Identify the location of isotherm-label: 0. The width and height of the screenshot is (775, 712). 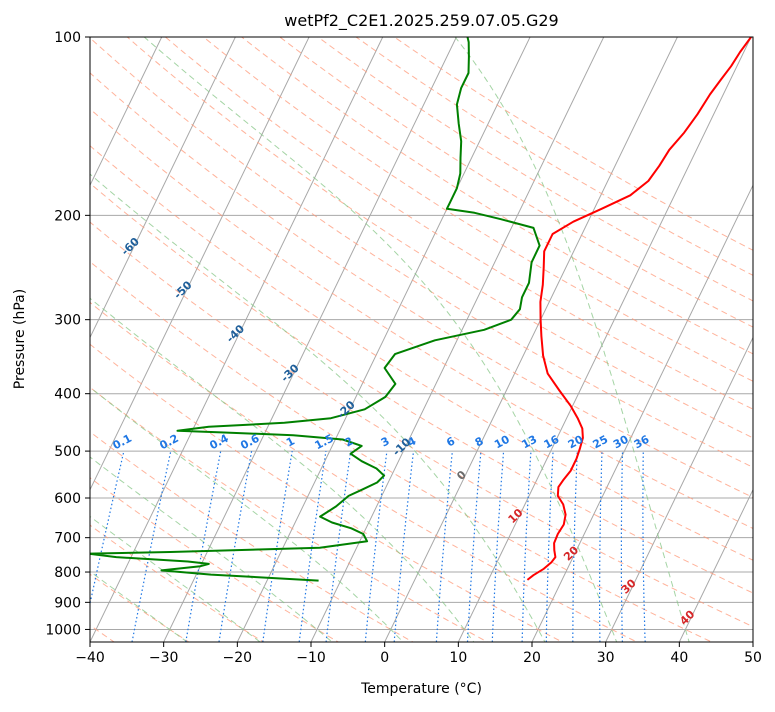
(461, 475).